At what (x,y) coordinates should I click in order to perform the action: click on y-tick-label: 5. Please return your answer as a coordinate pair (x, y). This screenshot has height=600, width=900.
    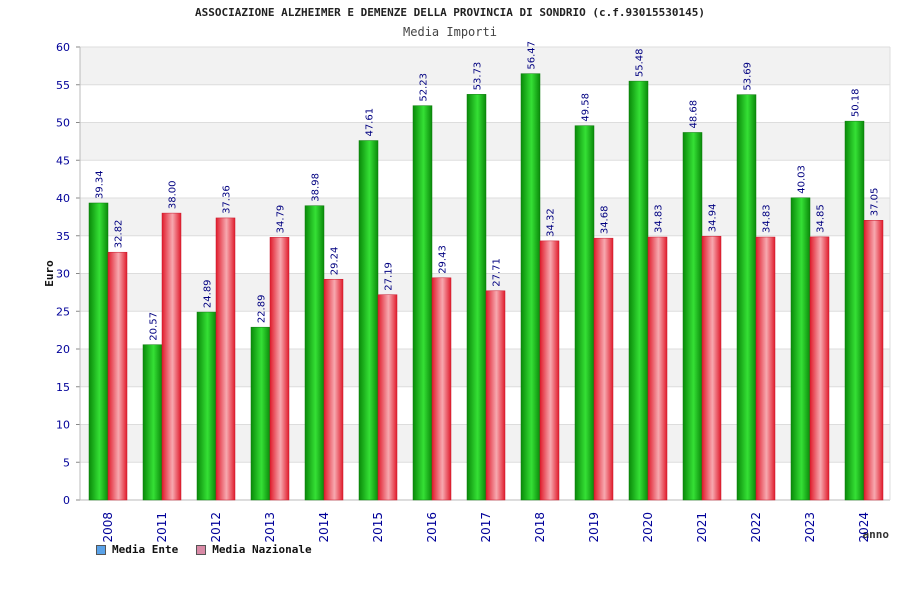
    Looking at the image, I should click on (66, 462).